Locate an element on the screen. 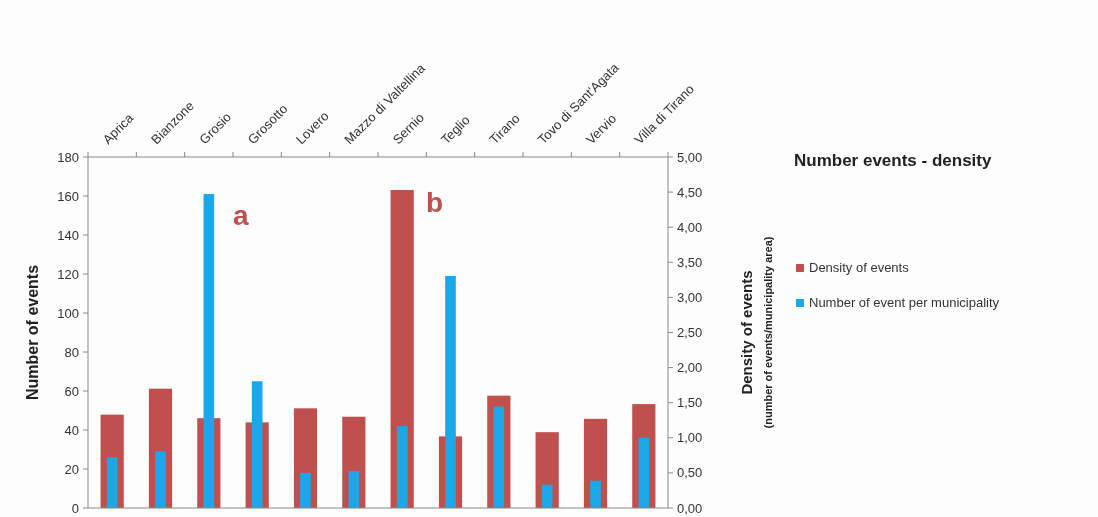  annotation: b is located at coordinates (435, 202).